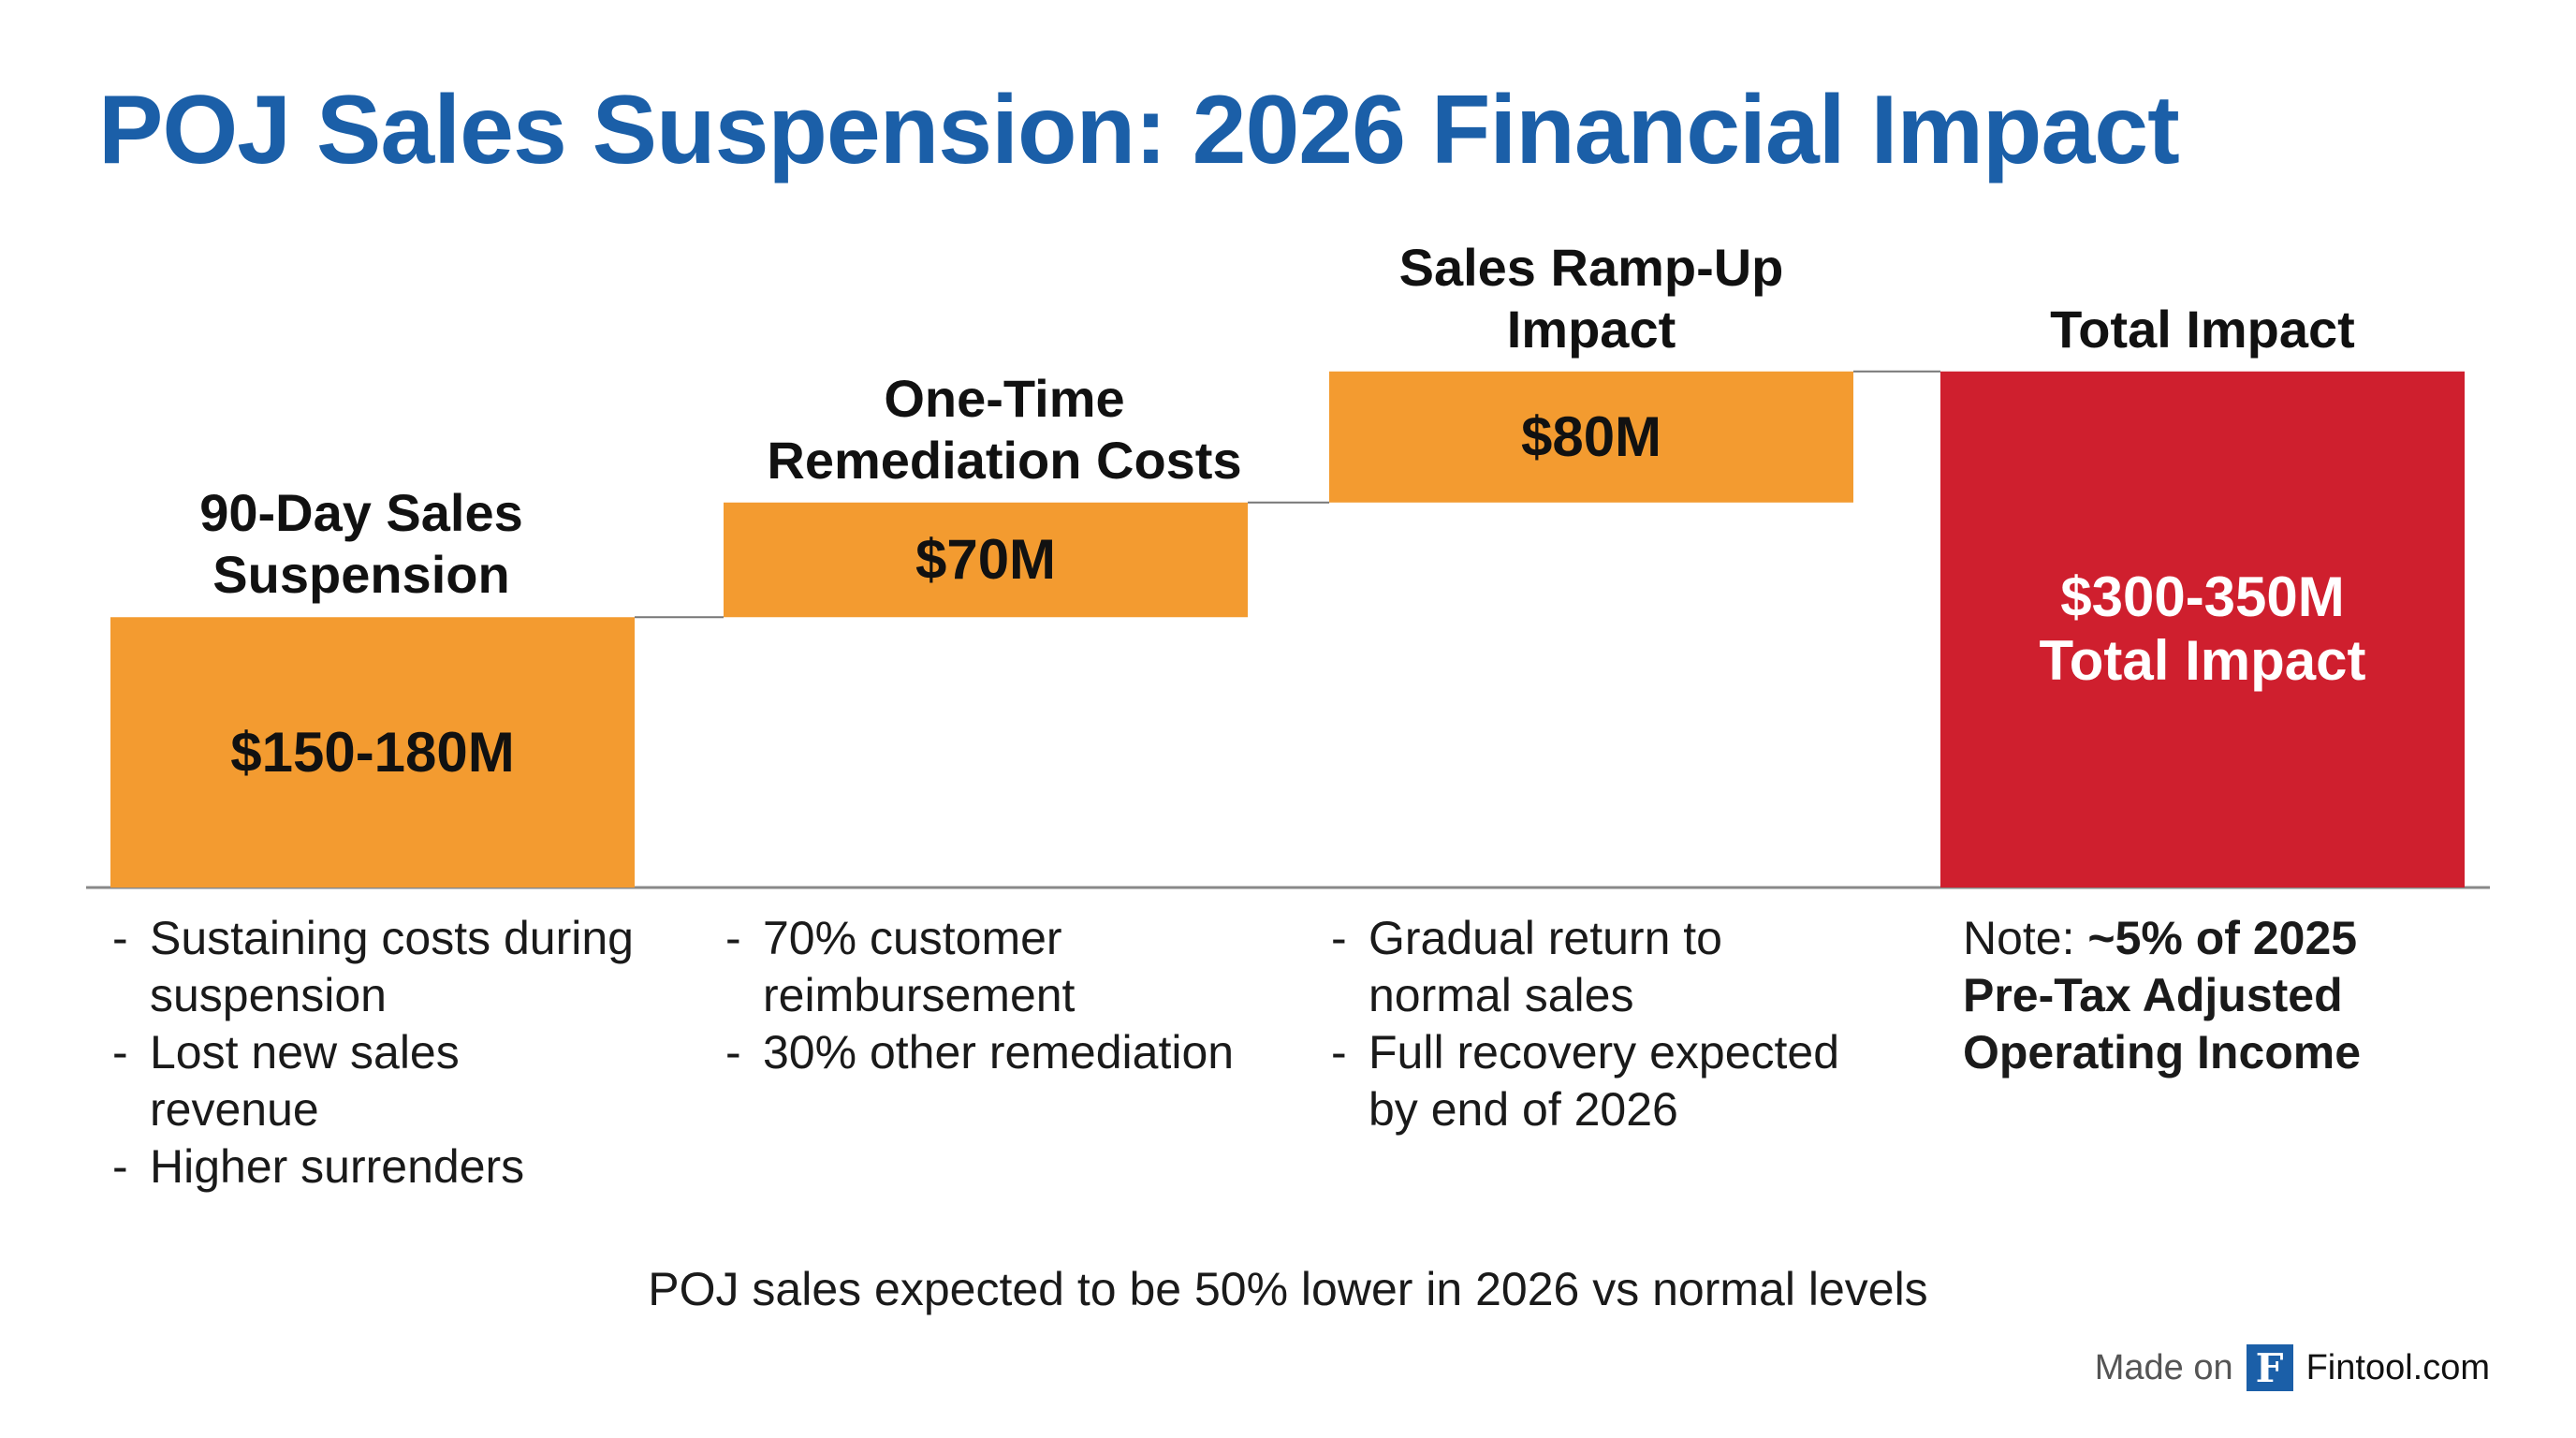  I want to click on note-text: Sustaining costs during suspension, so click(392, 966).